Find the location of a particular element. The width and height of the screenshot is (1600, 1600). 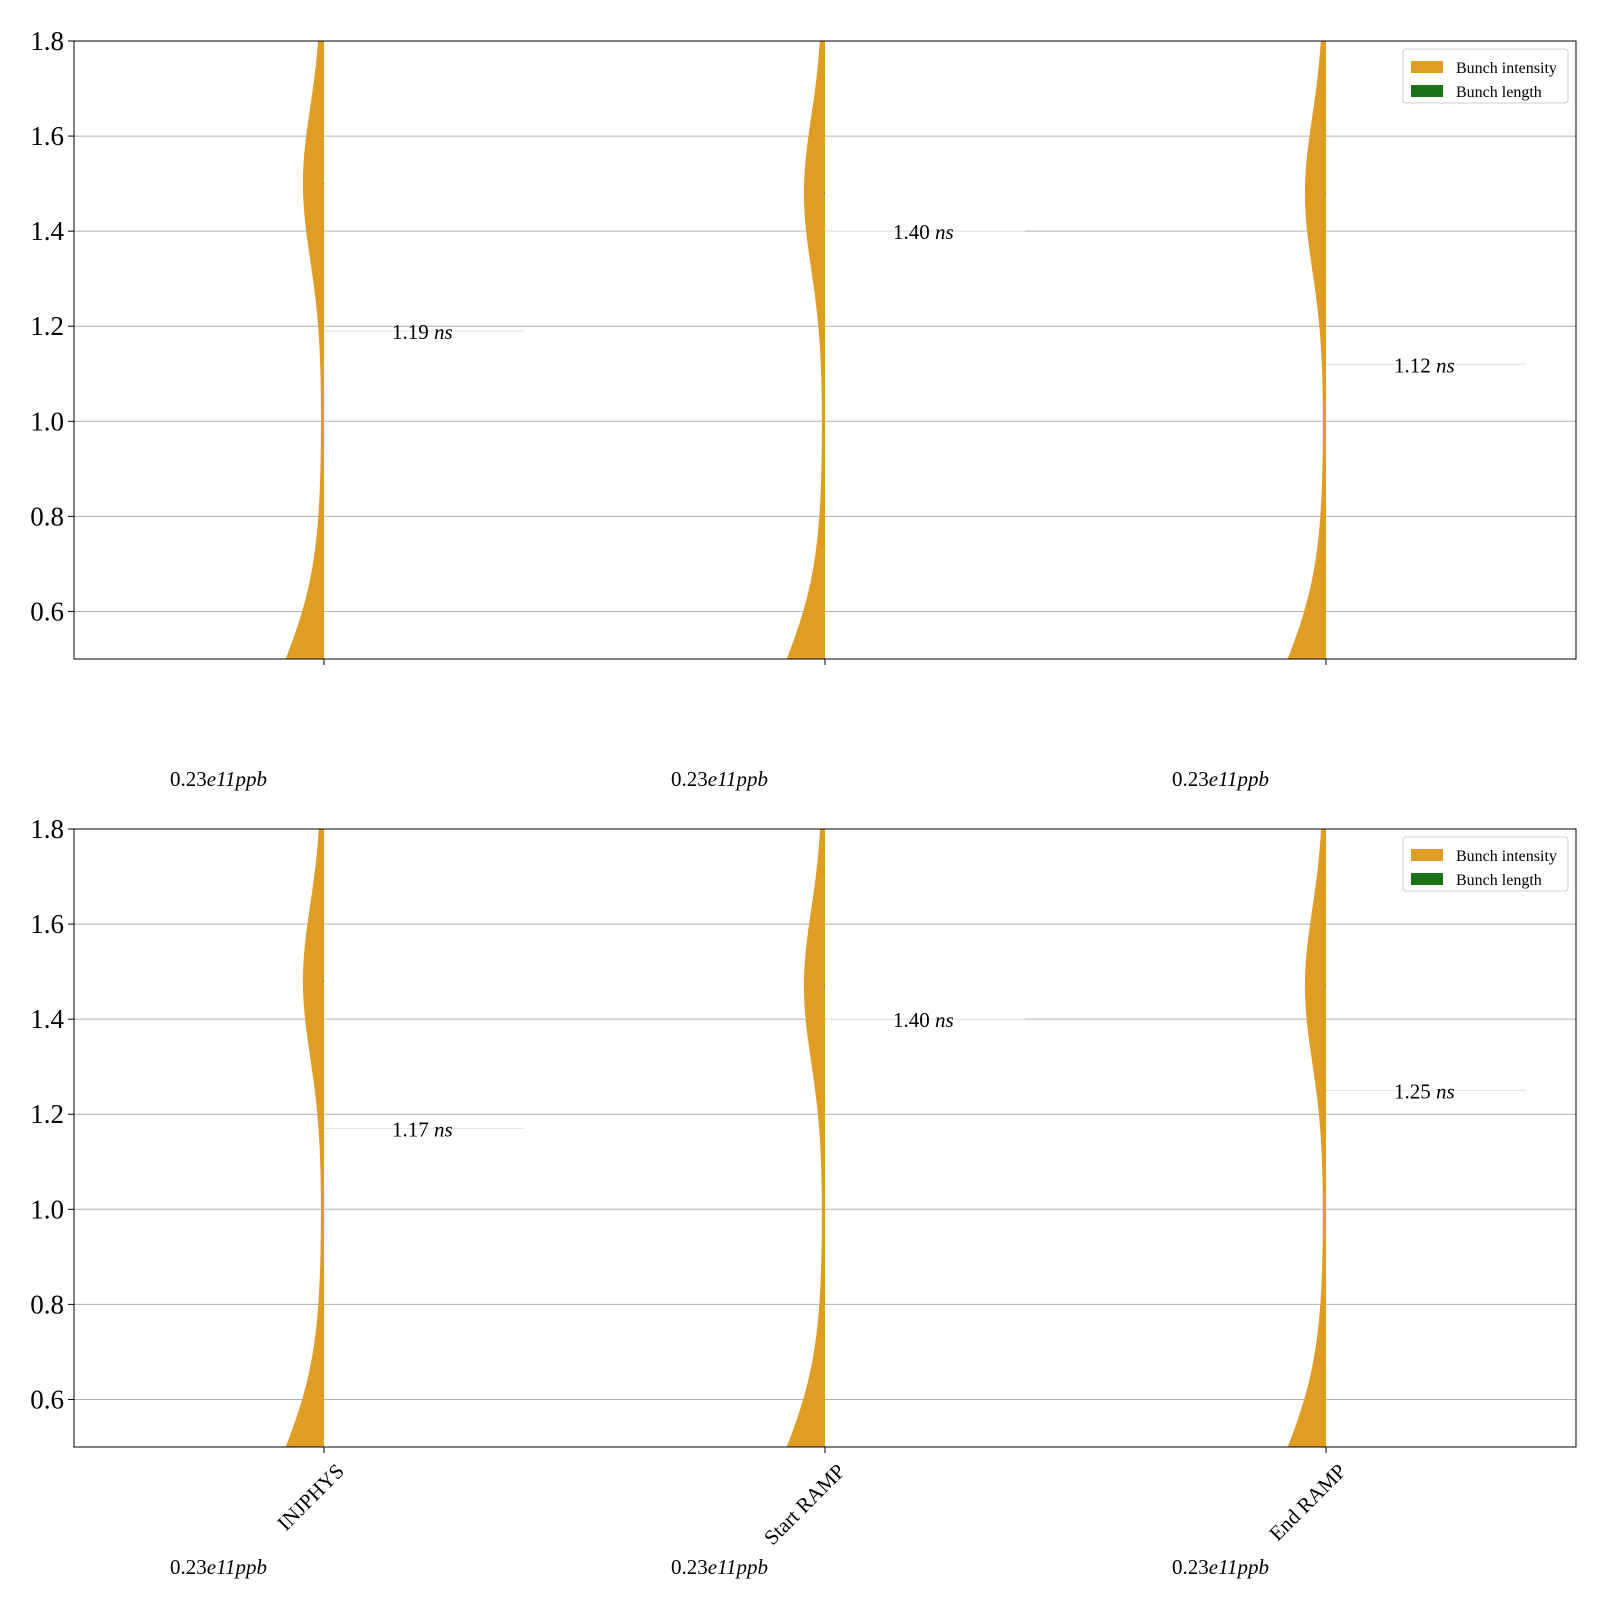

bunch-length-value: 1.12 is located at coordinates (1412, 365).